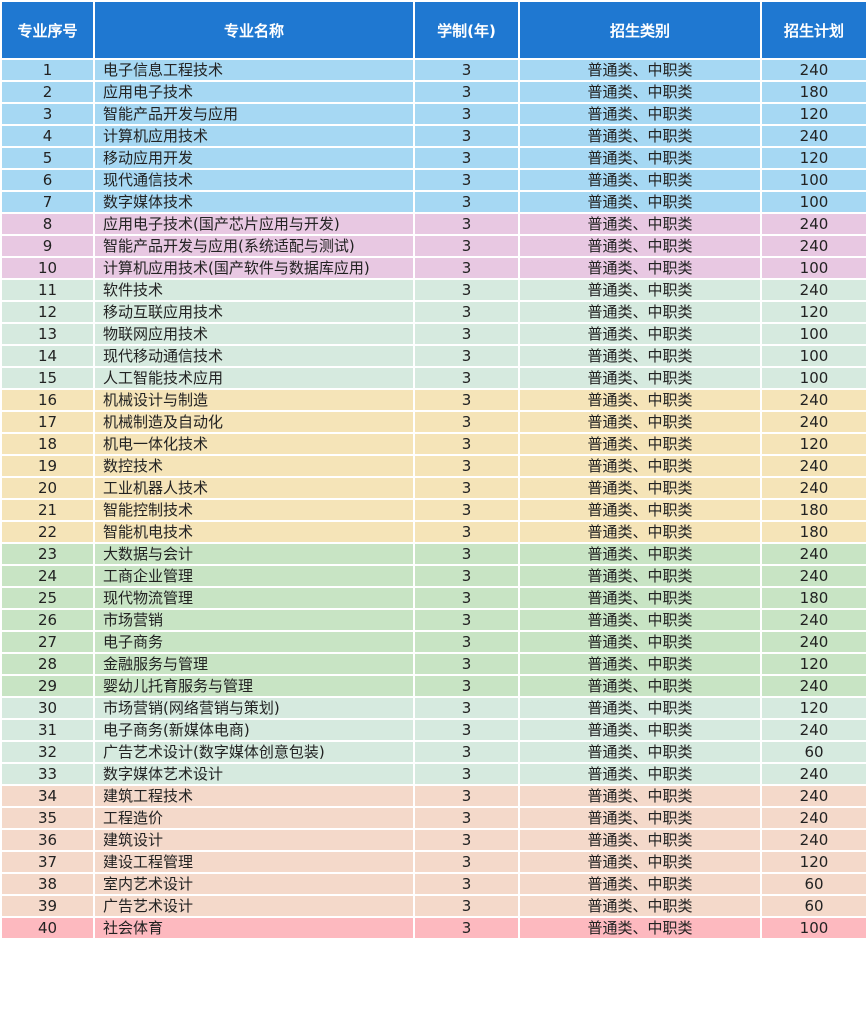 The height and width of the screenshot is (1017, 866). Describe the element at coordinates (254, 224) in the screenshot. I see `cell-major-name: 应用电子技术(国产芯片应用与开发)` at that location.